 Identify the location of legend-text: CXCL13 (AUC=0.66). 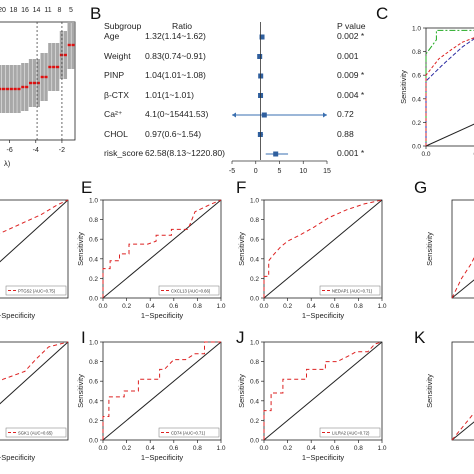
(191, 291).